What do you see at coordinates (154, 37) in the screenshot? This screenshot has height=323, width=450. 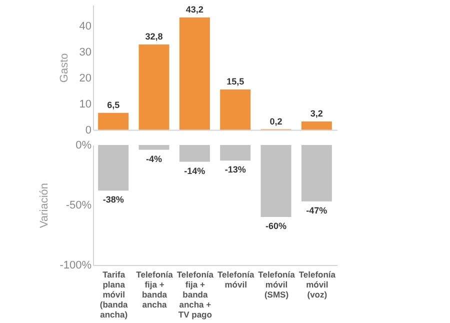 I see `data-label: 32,8` at bounding box center [154, 37].